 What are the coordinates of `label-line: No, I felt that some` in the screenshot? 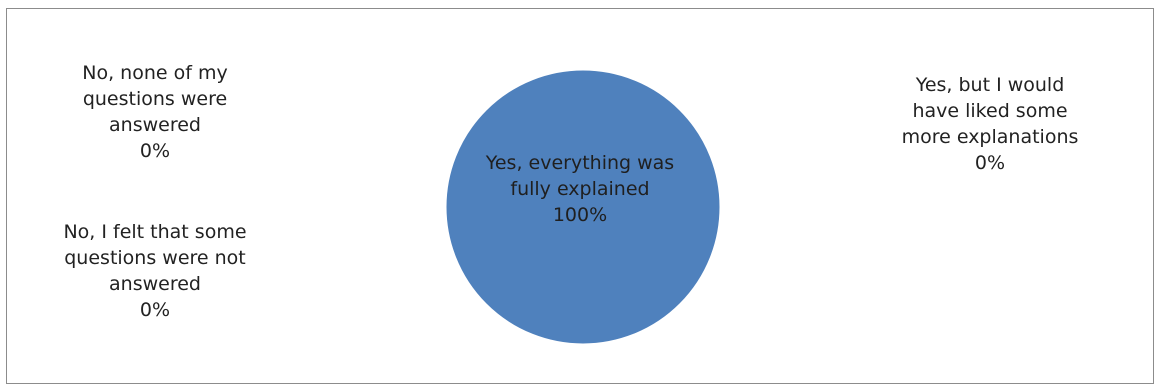 It's located at (155, 232).